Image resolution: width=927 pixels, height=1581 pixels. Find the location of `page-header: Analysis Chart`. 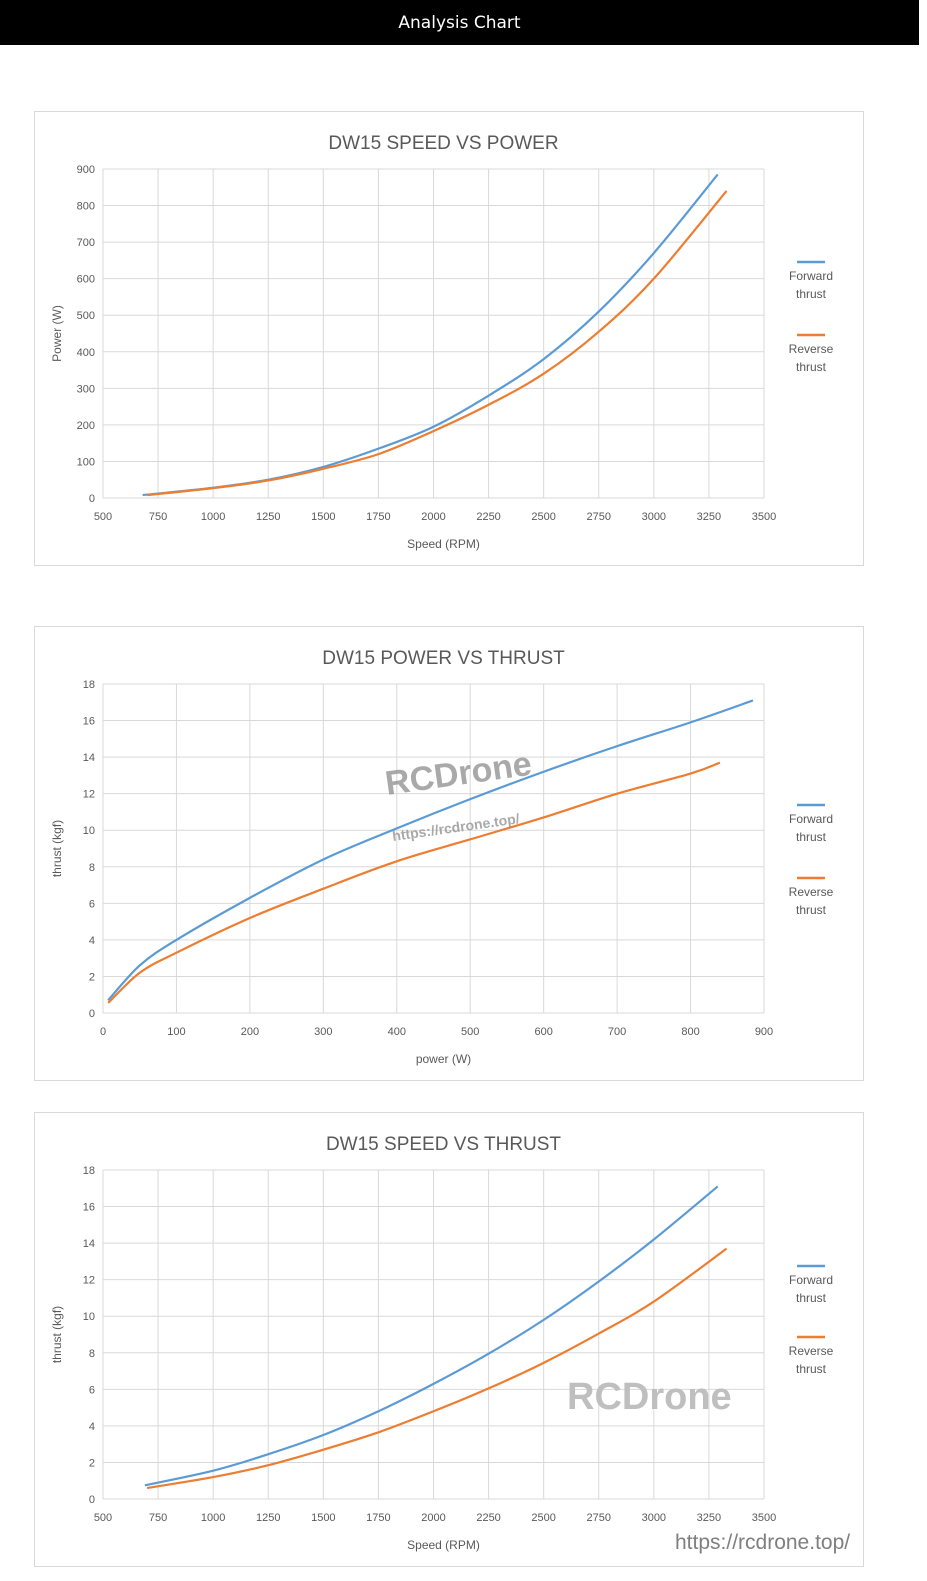

page-header: Analysis Chart is located at coordinates (459, 22).